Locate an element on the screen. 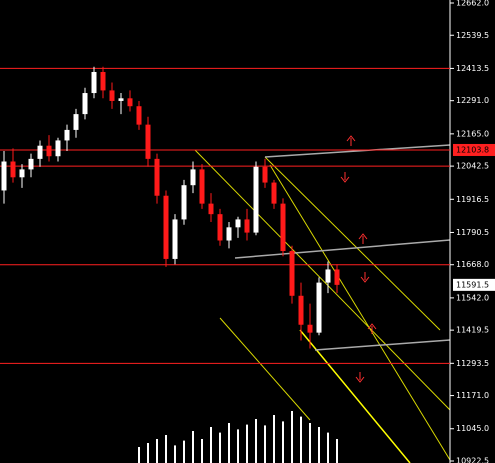 This screenshot has width=495, height=463. y-tick-label: 12662.0 is located at coordinates (472, 4).